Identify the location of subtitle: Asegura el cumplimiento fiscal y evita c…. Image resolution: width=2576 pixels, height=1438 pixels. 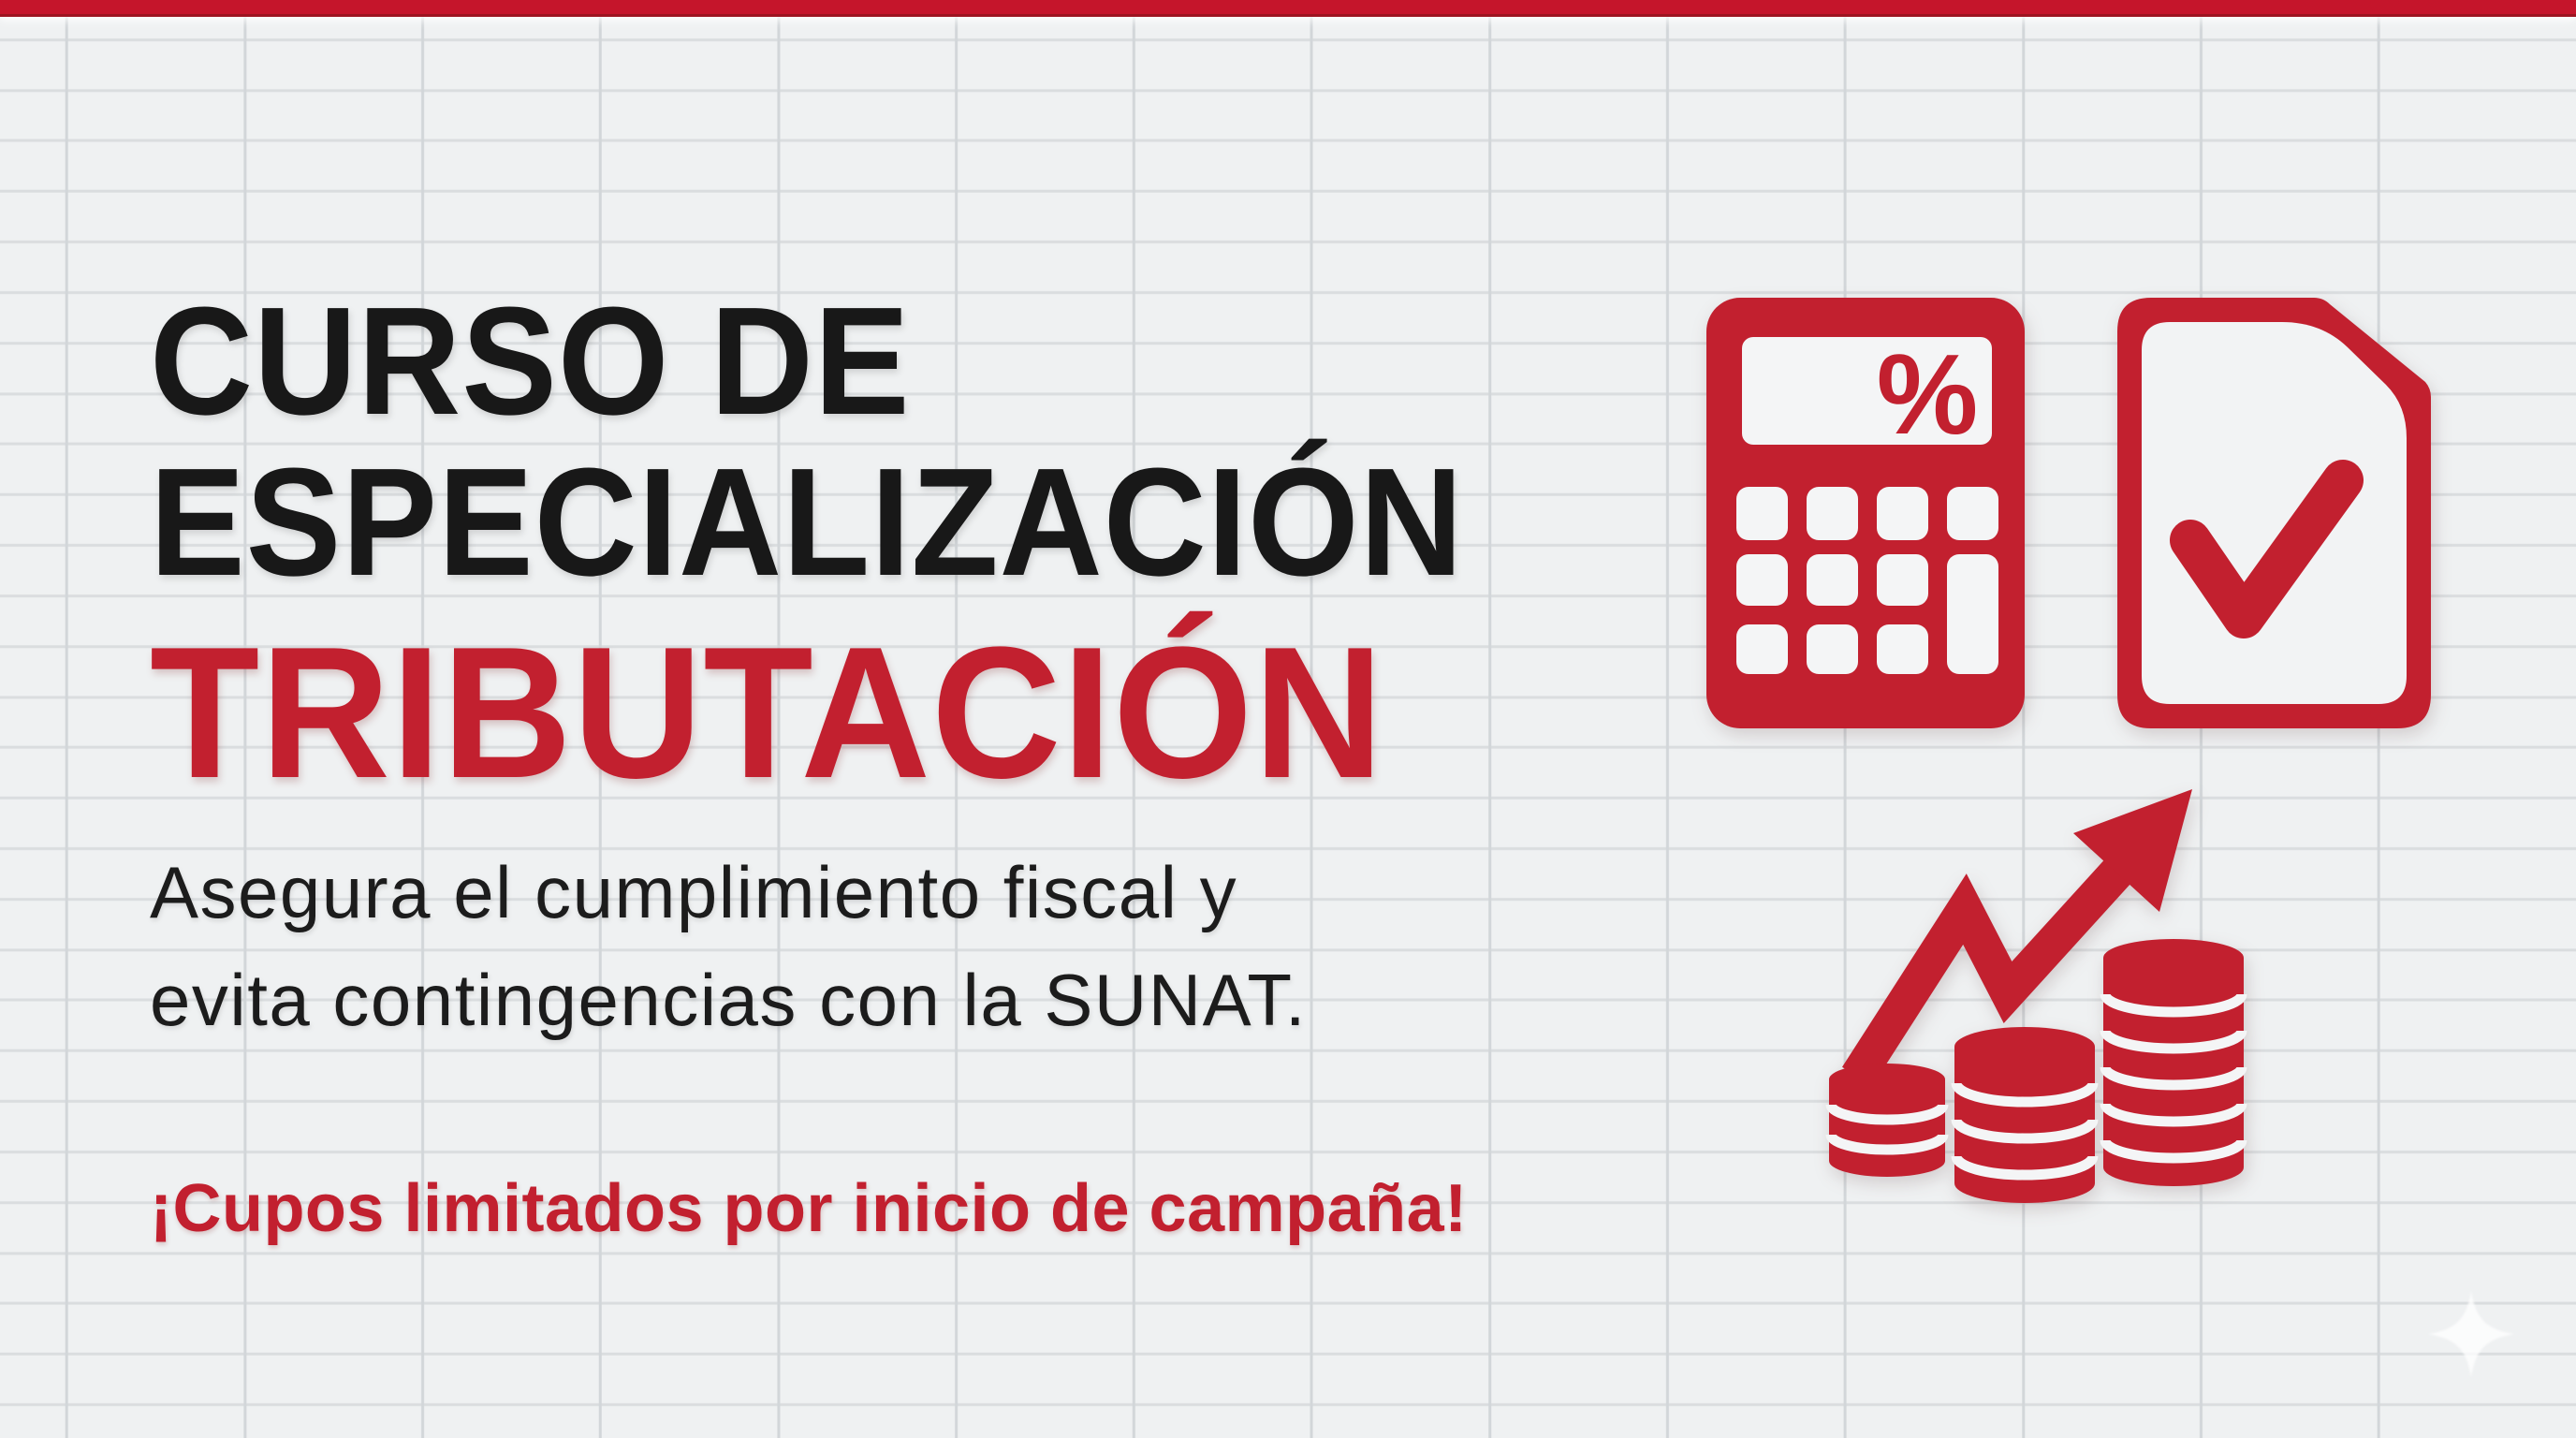
(728, 946).